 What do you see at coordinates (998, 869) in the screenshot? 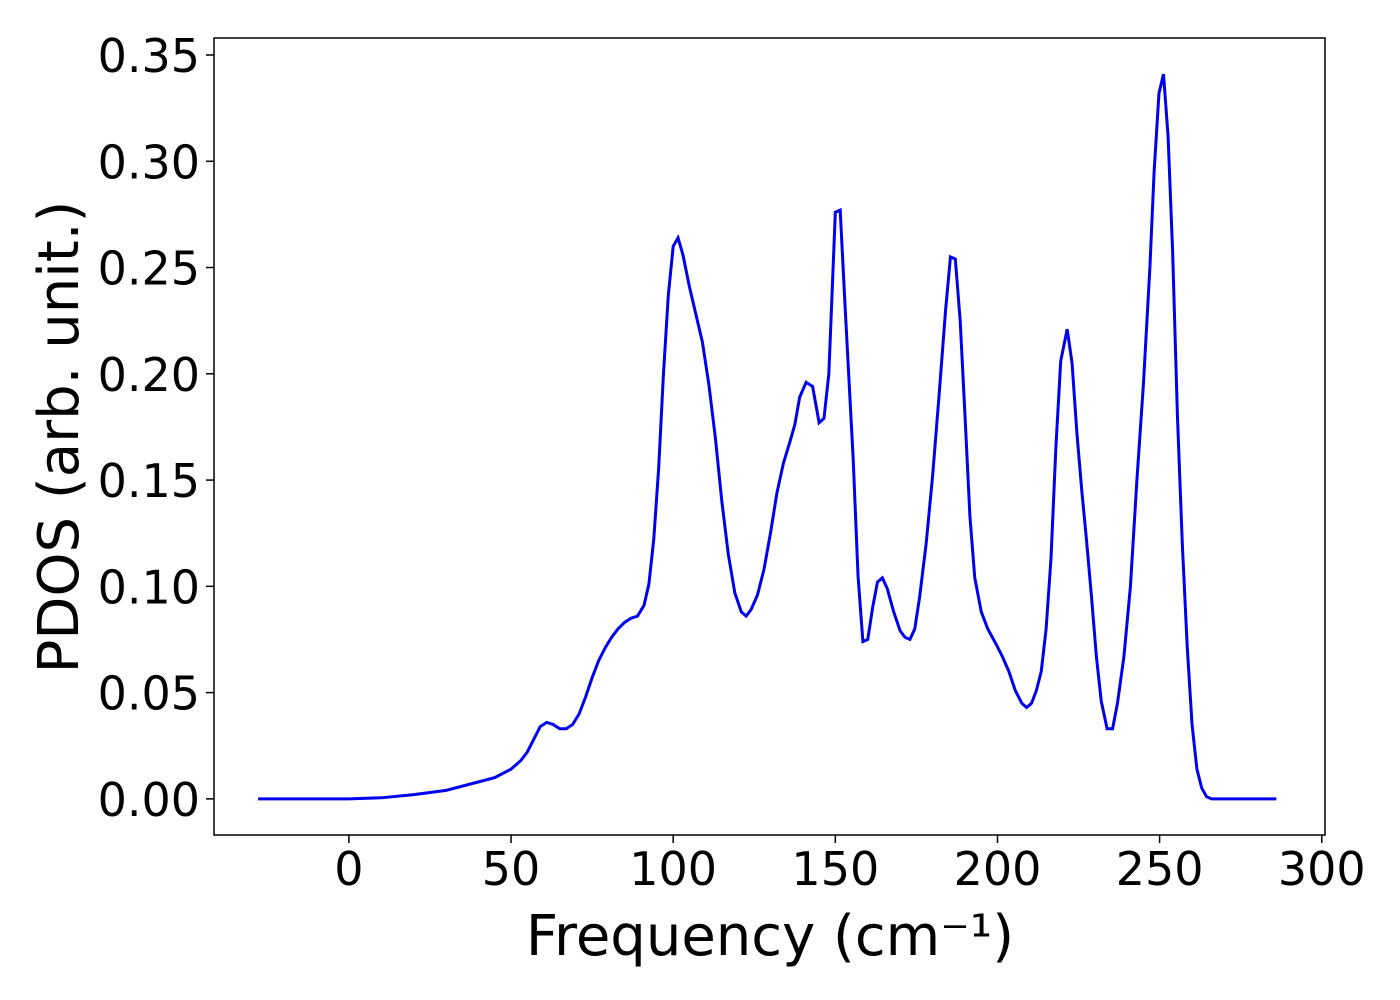
I see `x-tick-label: 200` at bounding box center [998, 869].